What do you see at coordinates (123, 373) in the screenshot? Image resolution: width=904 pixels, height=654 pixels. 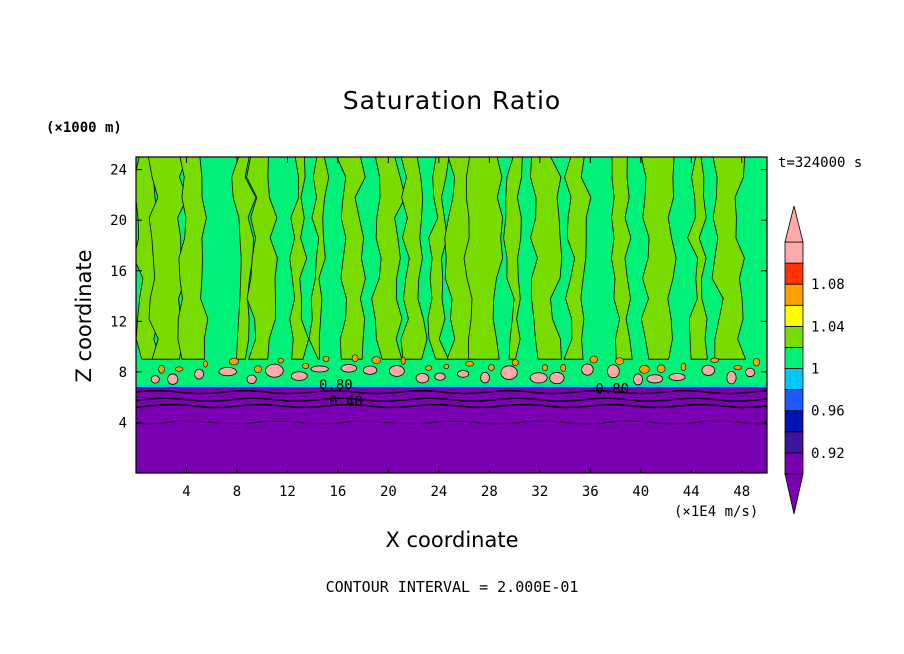 I see `y-tick-label: 8` at bounding box center [123, 373].